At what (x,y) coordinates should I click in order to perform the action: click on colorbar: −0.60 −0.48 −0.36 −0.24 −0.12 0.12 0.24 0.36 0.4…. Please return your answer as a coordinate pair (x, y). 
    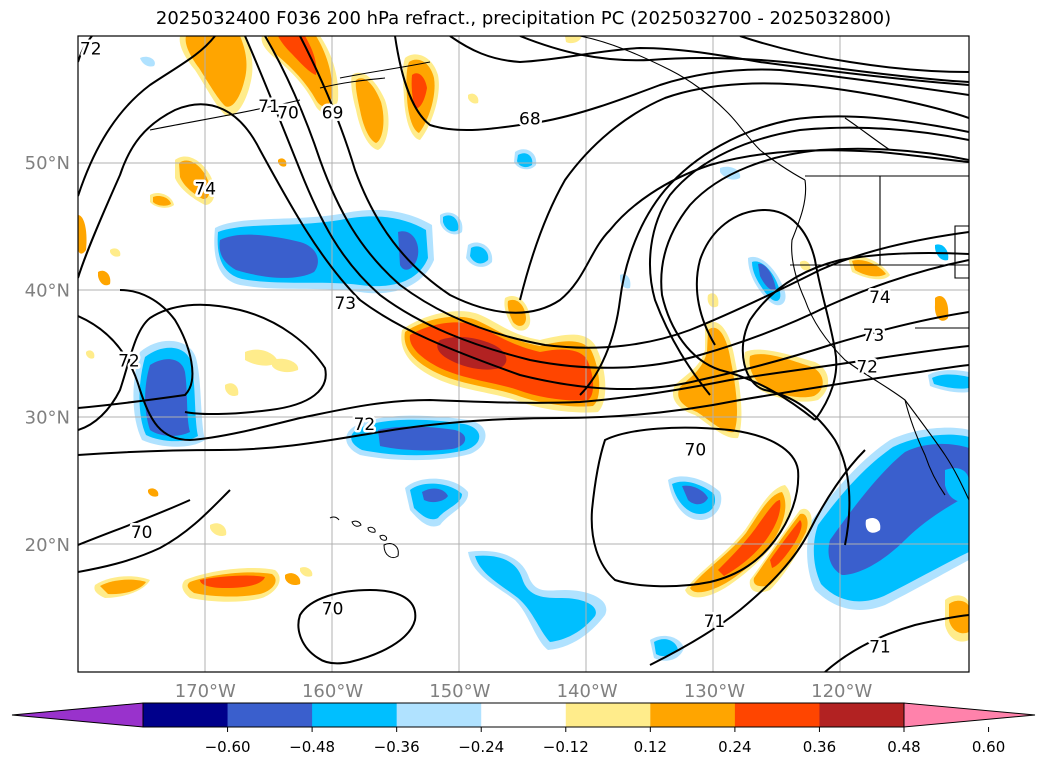
    Looking at the image, I should click on (523, 729).